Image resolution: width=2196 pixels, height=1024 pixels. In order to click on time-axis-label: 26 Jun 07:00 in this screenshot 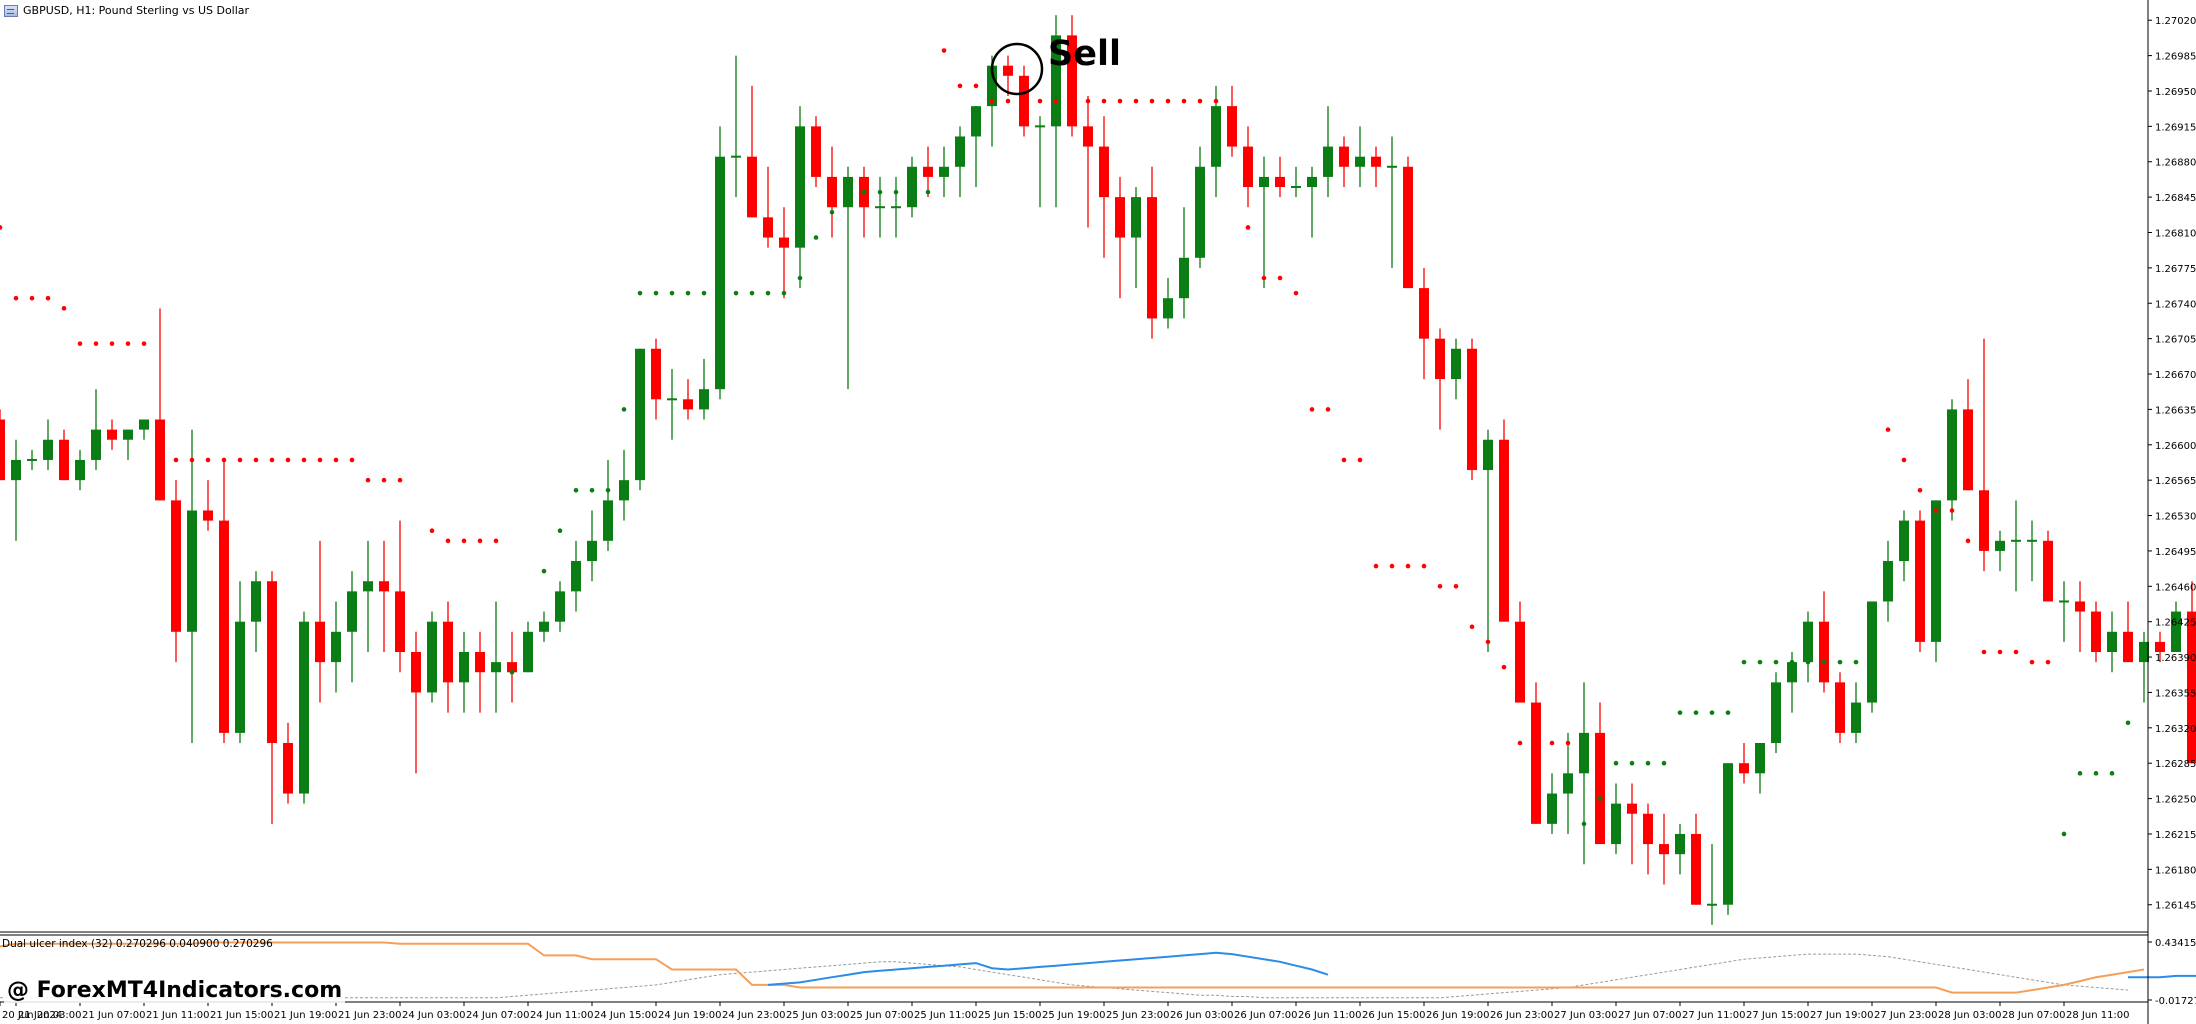, I will do `click(1266, 1015)`.